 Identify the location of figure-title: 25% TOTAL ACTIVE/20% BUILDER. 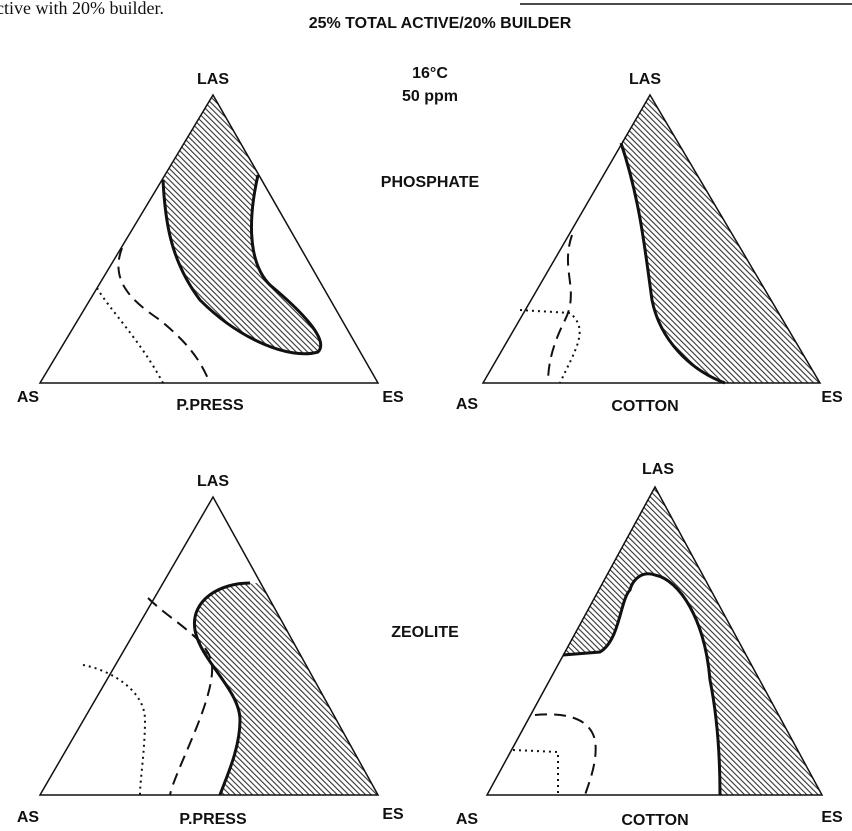
(440, 23).